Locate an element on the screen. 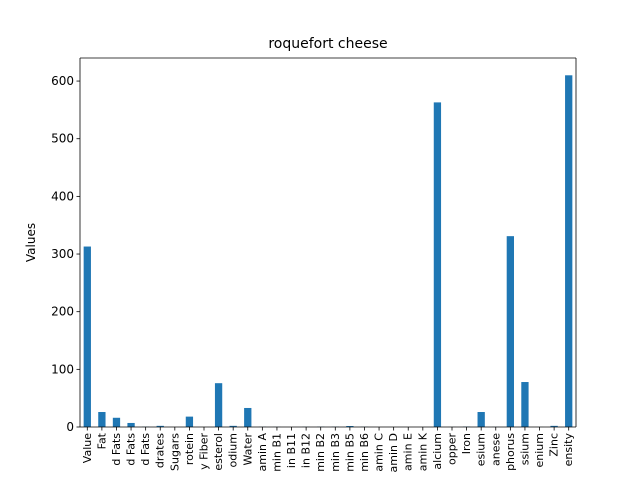  y-tick-label-4: 400 is located at coordinates (62, 196).